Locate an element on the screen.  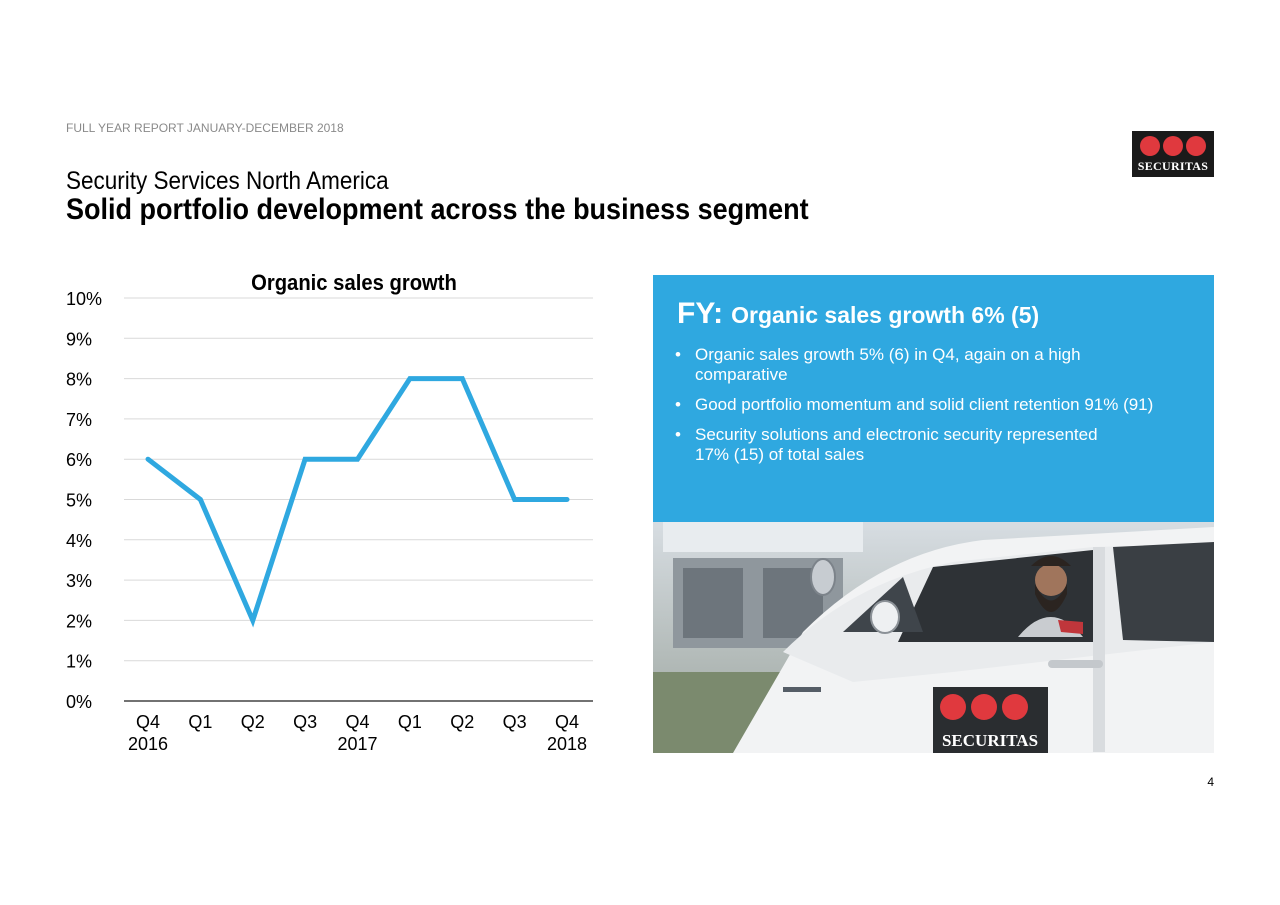
y-tick-label: 9% is located at coordinates (79, 339).